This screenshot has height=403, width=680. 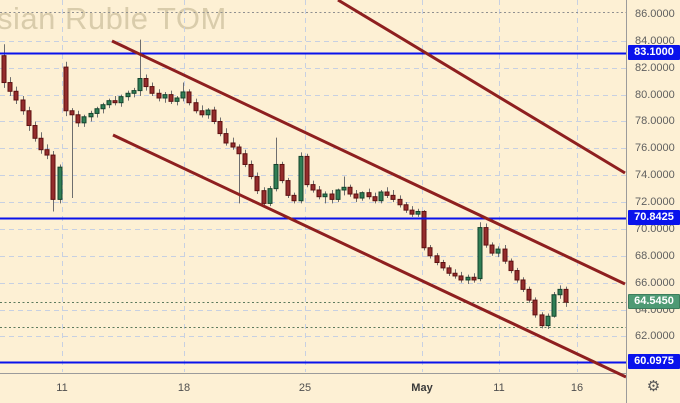 I want to click on gear-icon: ⚙, so click(x=653, y=386).